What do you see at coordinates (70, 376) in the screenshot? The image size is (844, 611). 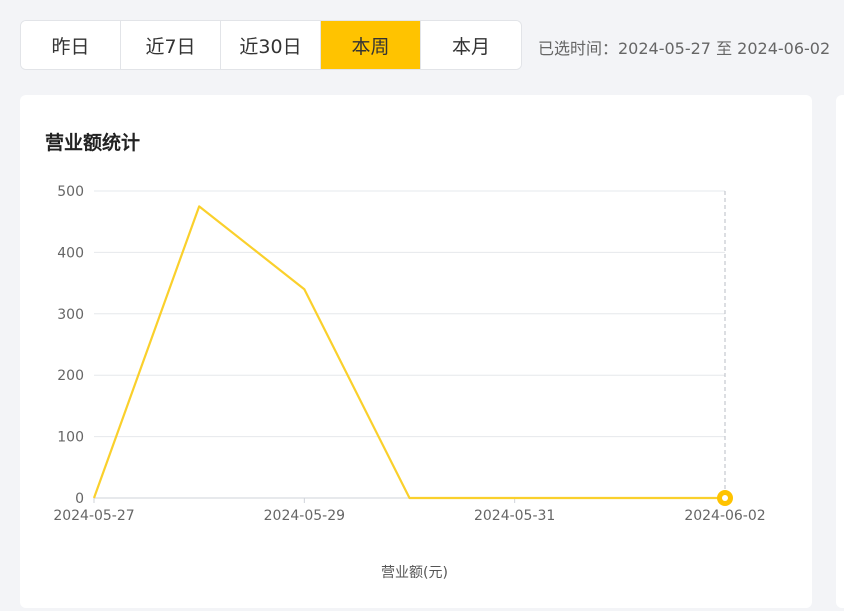 I see `y-tick-label: 200` at bounding box center [70, 376].